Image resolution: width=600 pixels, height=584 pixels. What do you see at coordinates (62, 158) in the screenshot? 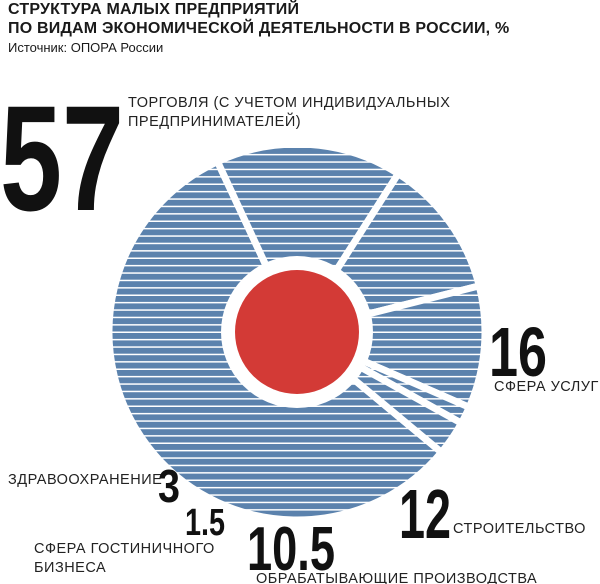
I see `value-trade: 57` at bounding box center [62, 158].